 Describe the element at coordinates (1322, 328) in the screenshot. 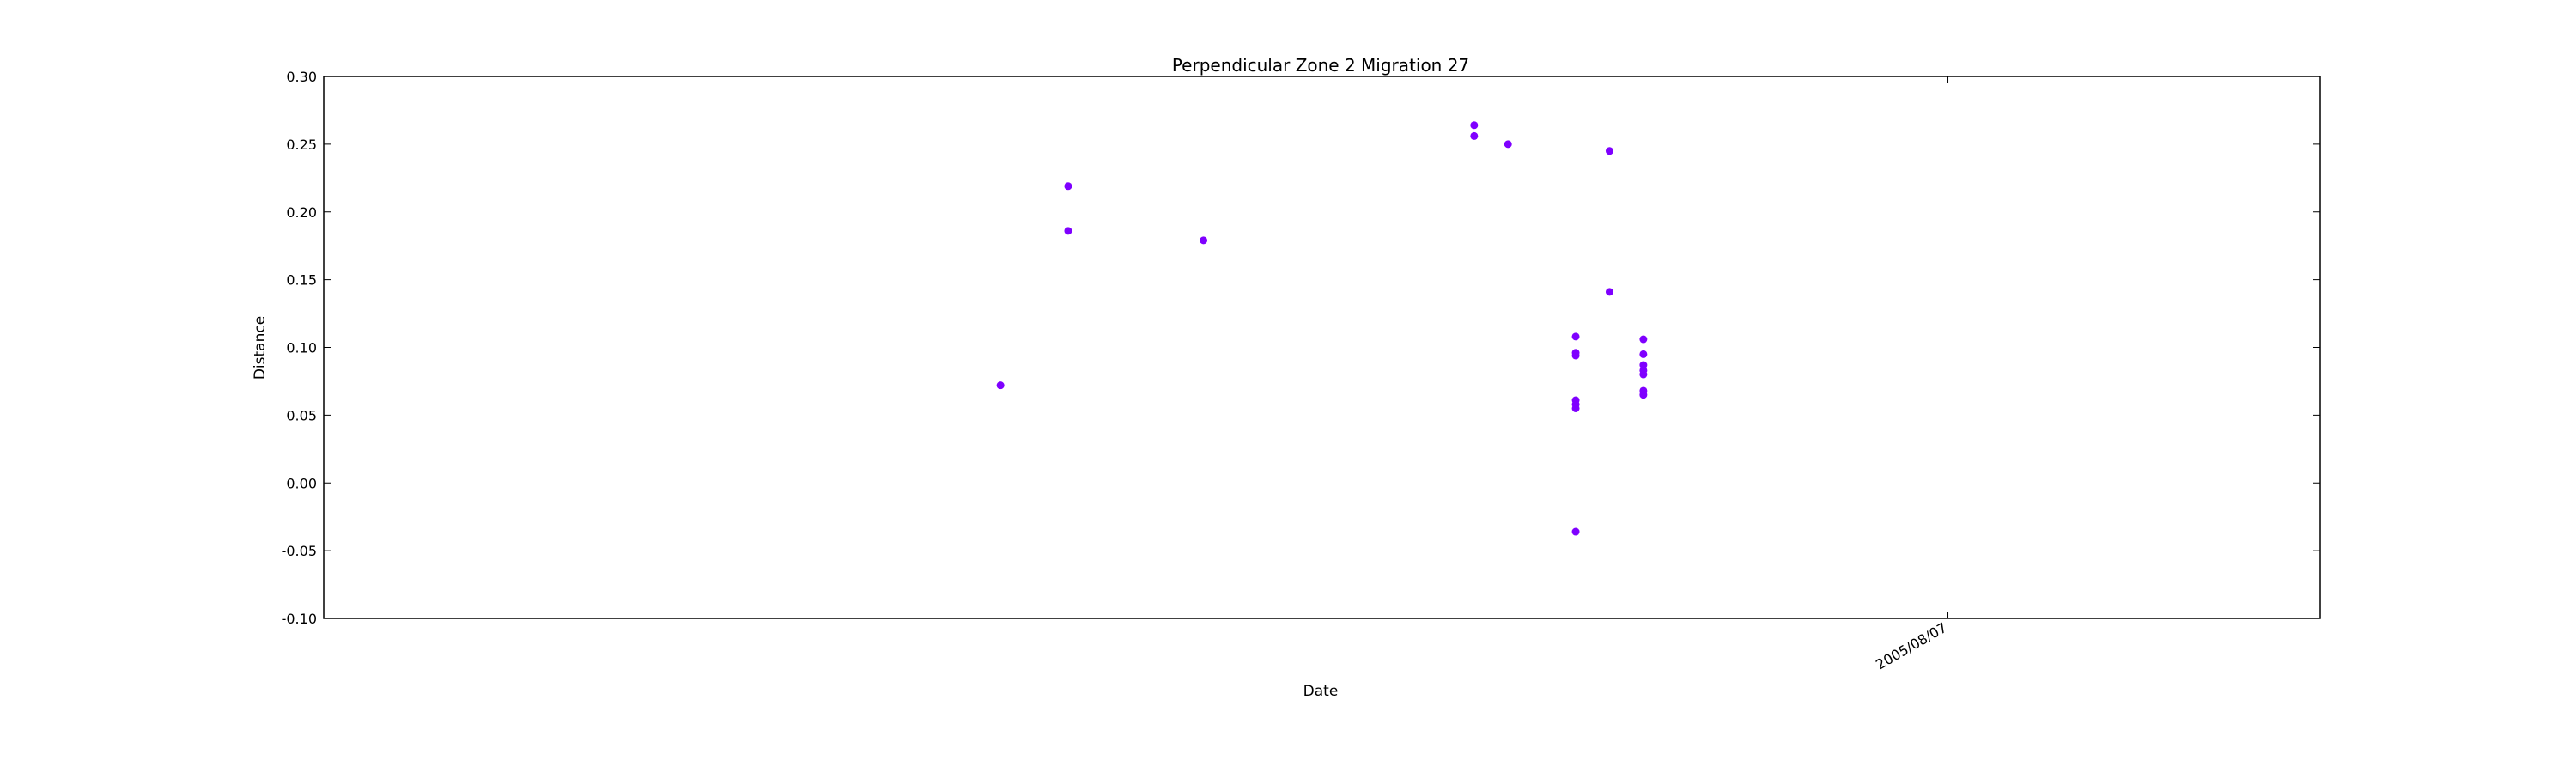

I see `data-points` at that location.